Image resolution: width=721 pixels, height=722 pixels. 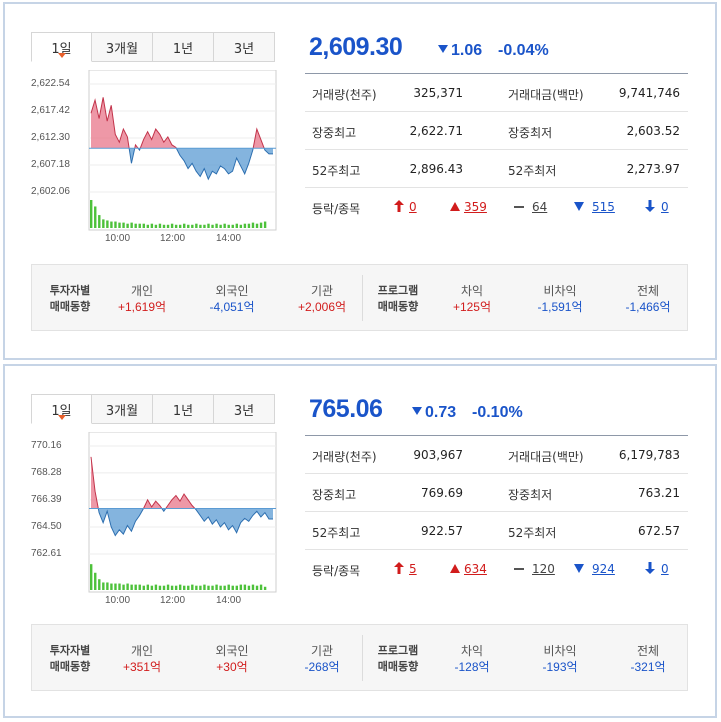 I want to click on stat-value: 769.69, so click(x=442, y=493).